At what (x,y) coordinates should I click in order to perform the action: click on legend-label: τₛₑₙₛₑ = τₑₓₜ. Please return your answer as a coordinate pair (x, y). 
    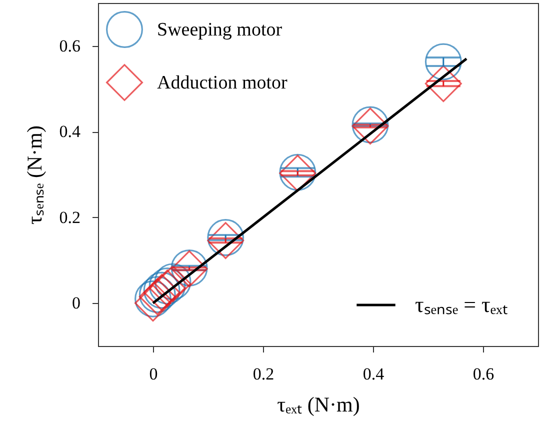
    Looking at the image, I should click on (461, 304).